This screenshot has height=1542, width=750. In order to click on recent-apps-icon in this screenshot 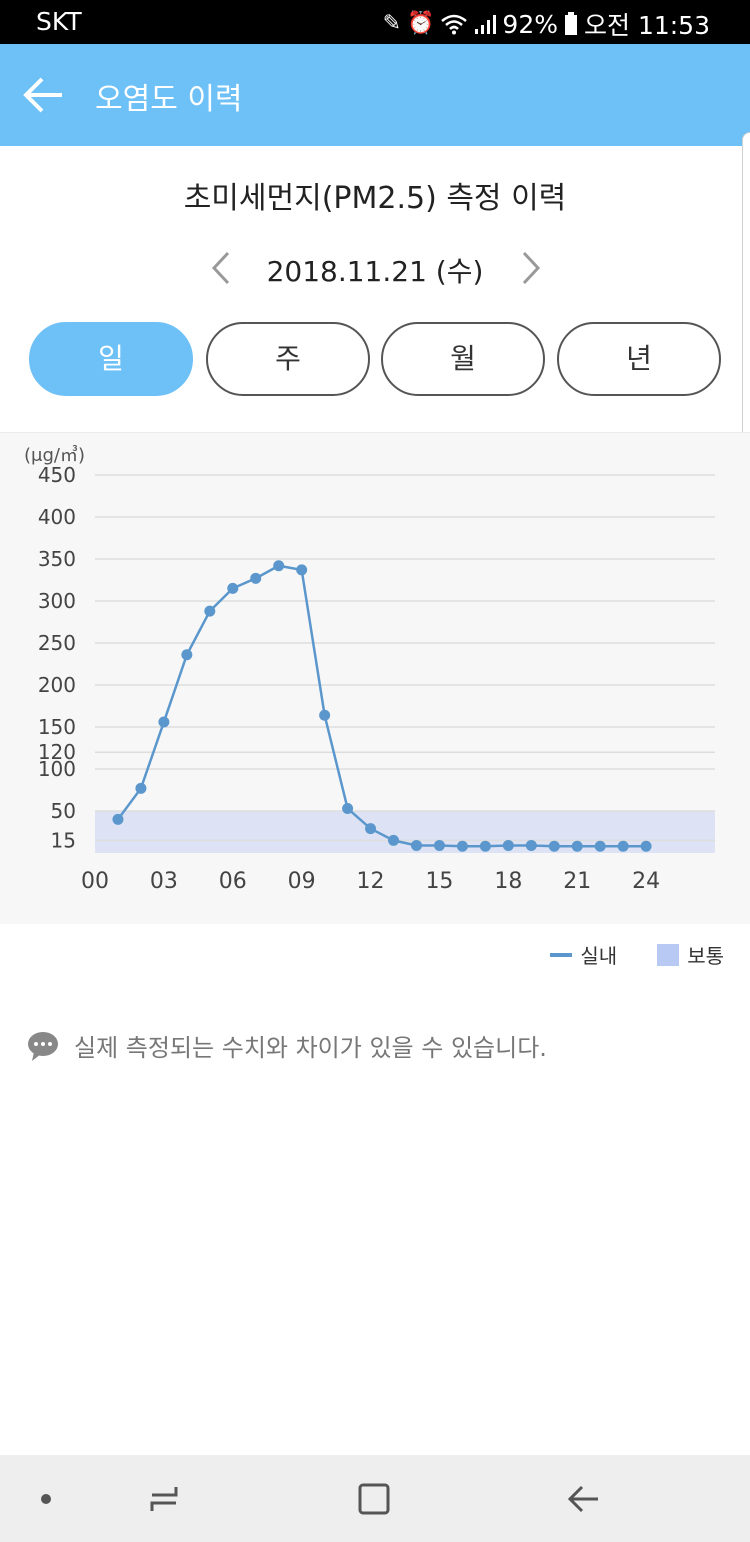, I will do `click(164, 1499)`.